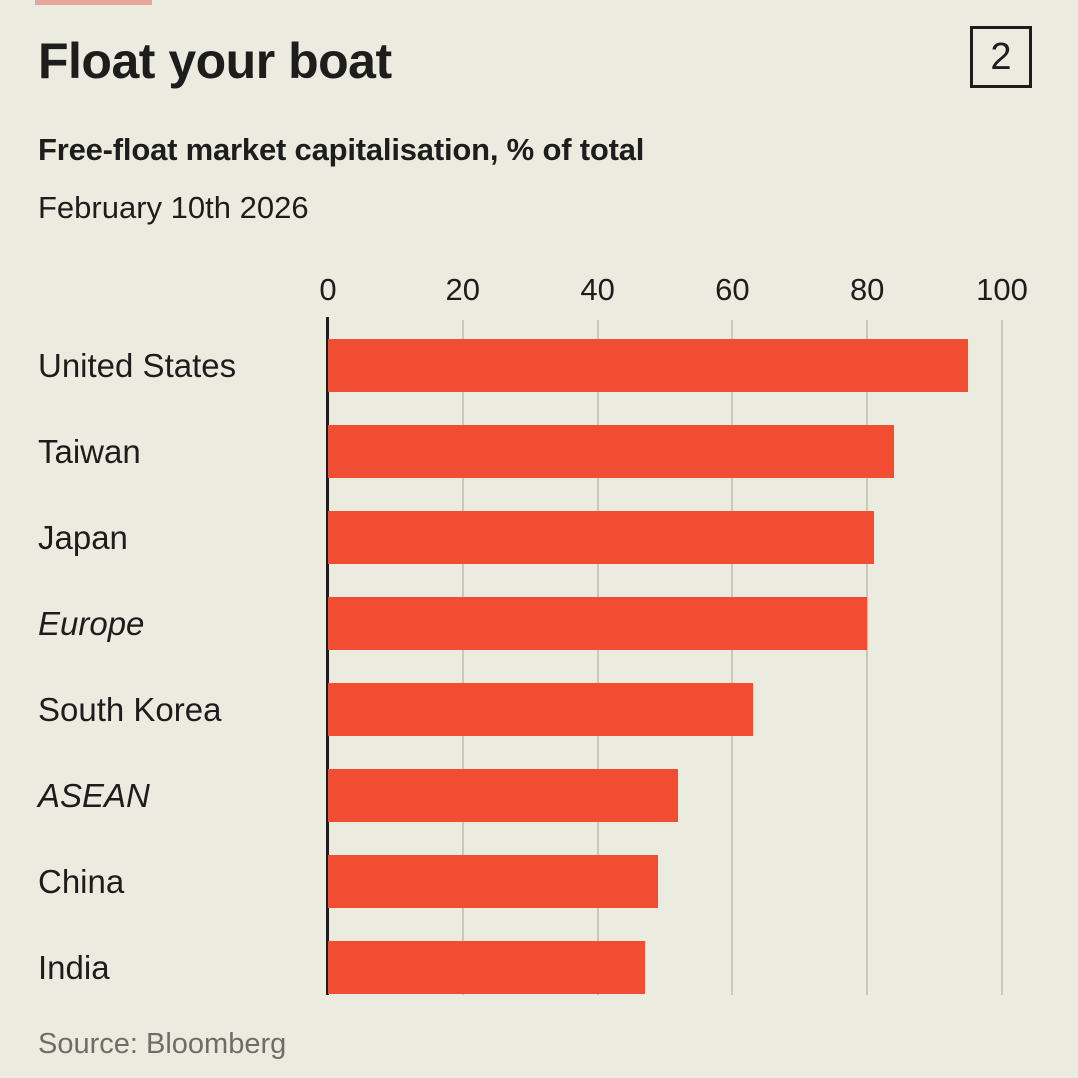 Image resolution: width=1078 pixels, height=1078 pixels. I want to click on x-tick-label-80: 80, so click(867, 289).